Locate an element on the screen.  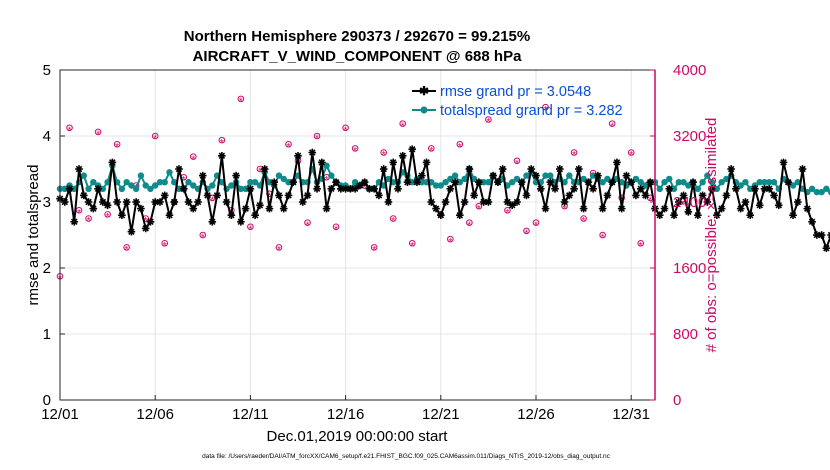
y-axis-right-label: # of obs: o=possible; ×=assimilated is located at coordinates (711, 235).